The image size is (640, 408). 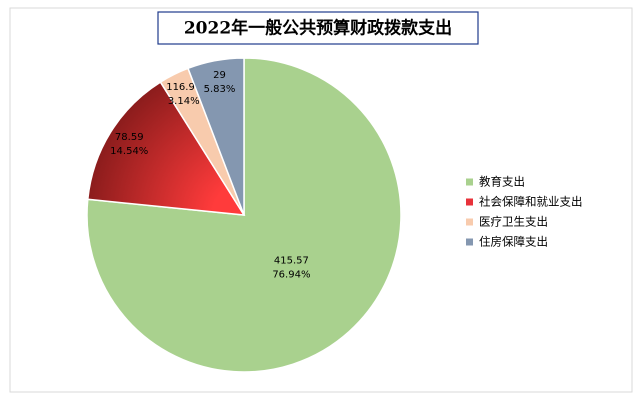 What do you see at coordinates (291, 274) in the screenshot?
I see `data-label-percent: 76.94%` at bounding box center [291, 274].